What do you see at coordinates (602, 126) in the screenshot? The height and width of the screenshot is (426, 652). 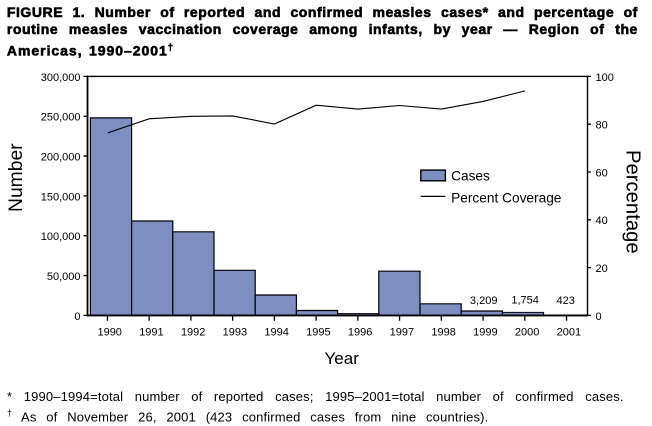 I see `svg-text: 80` at bounding box center [602, 126].